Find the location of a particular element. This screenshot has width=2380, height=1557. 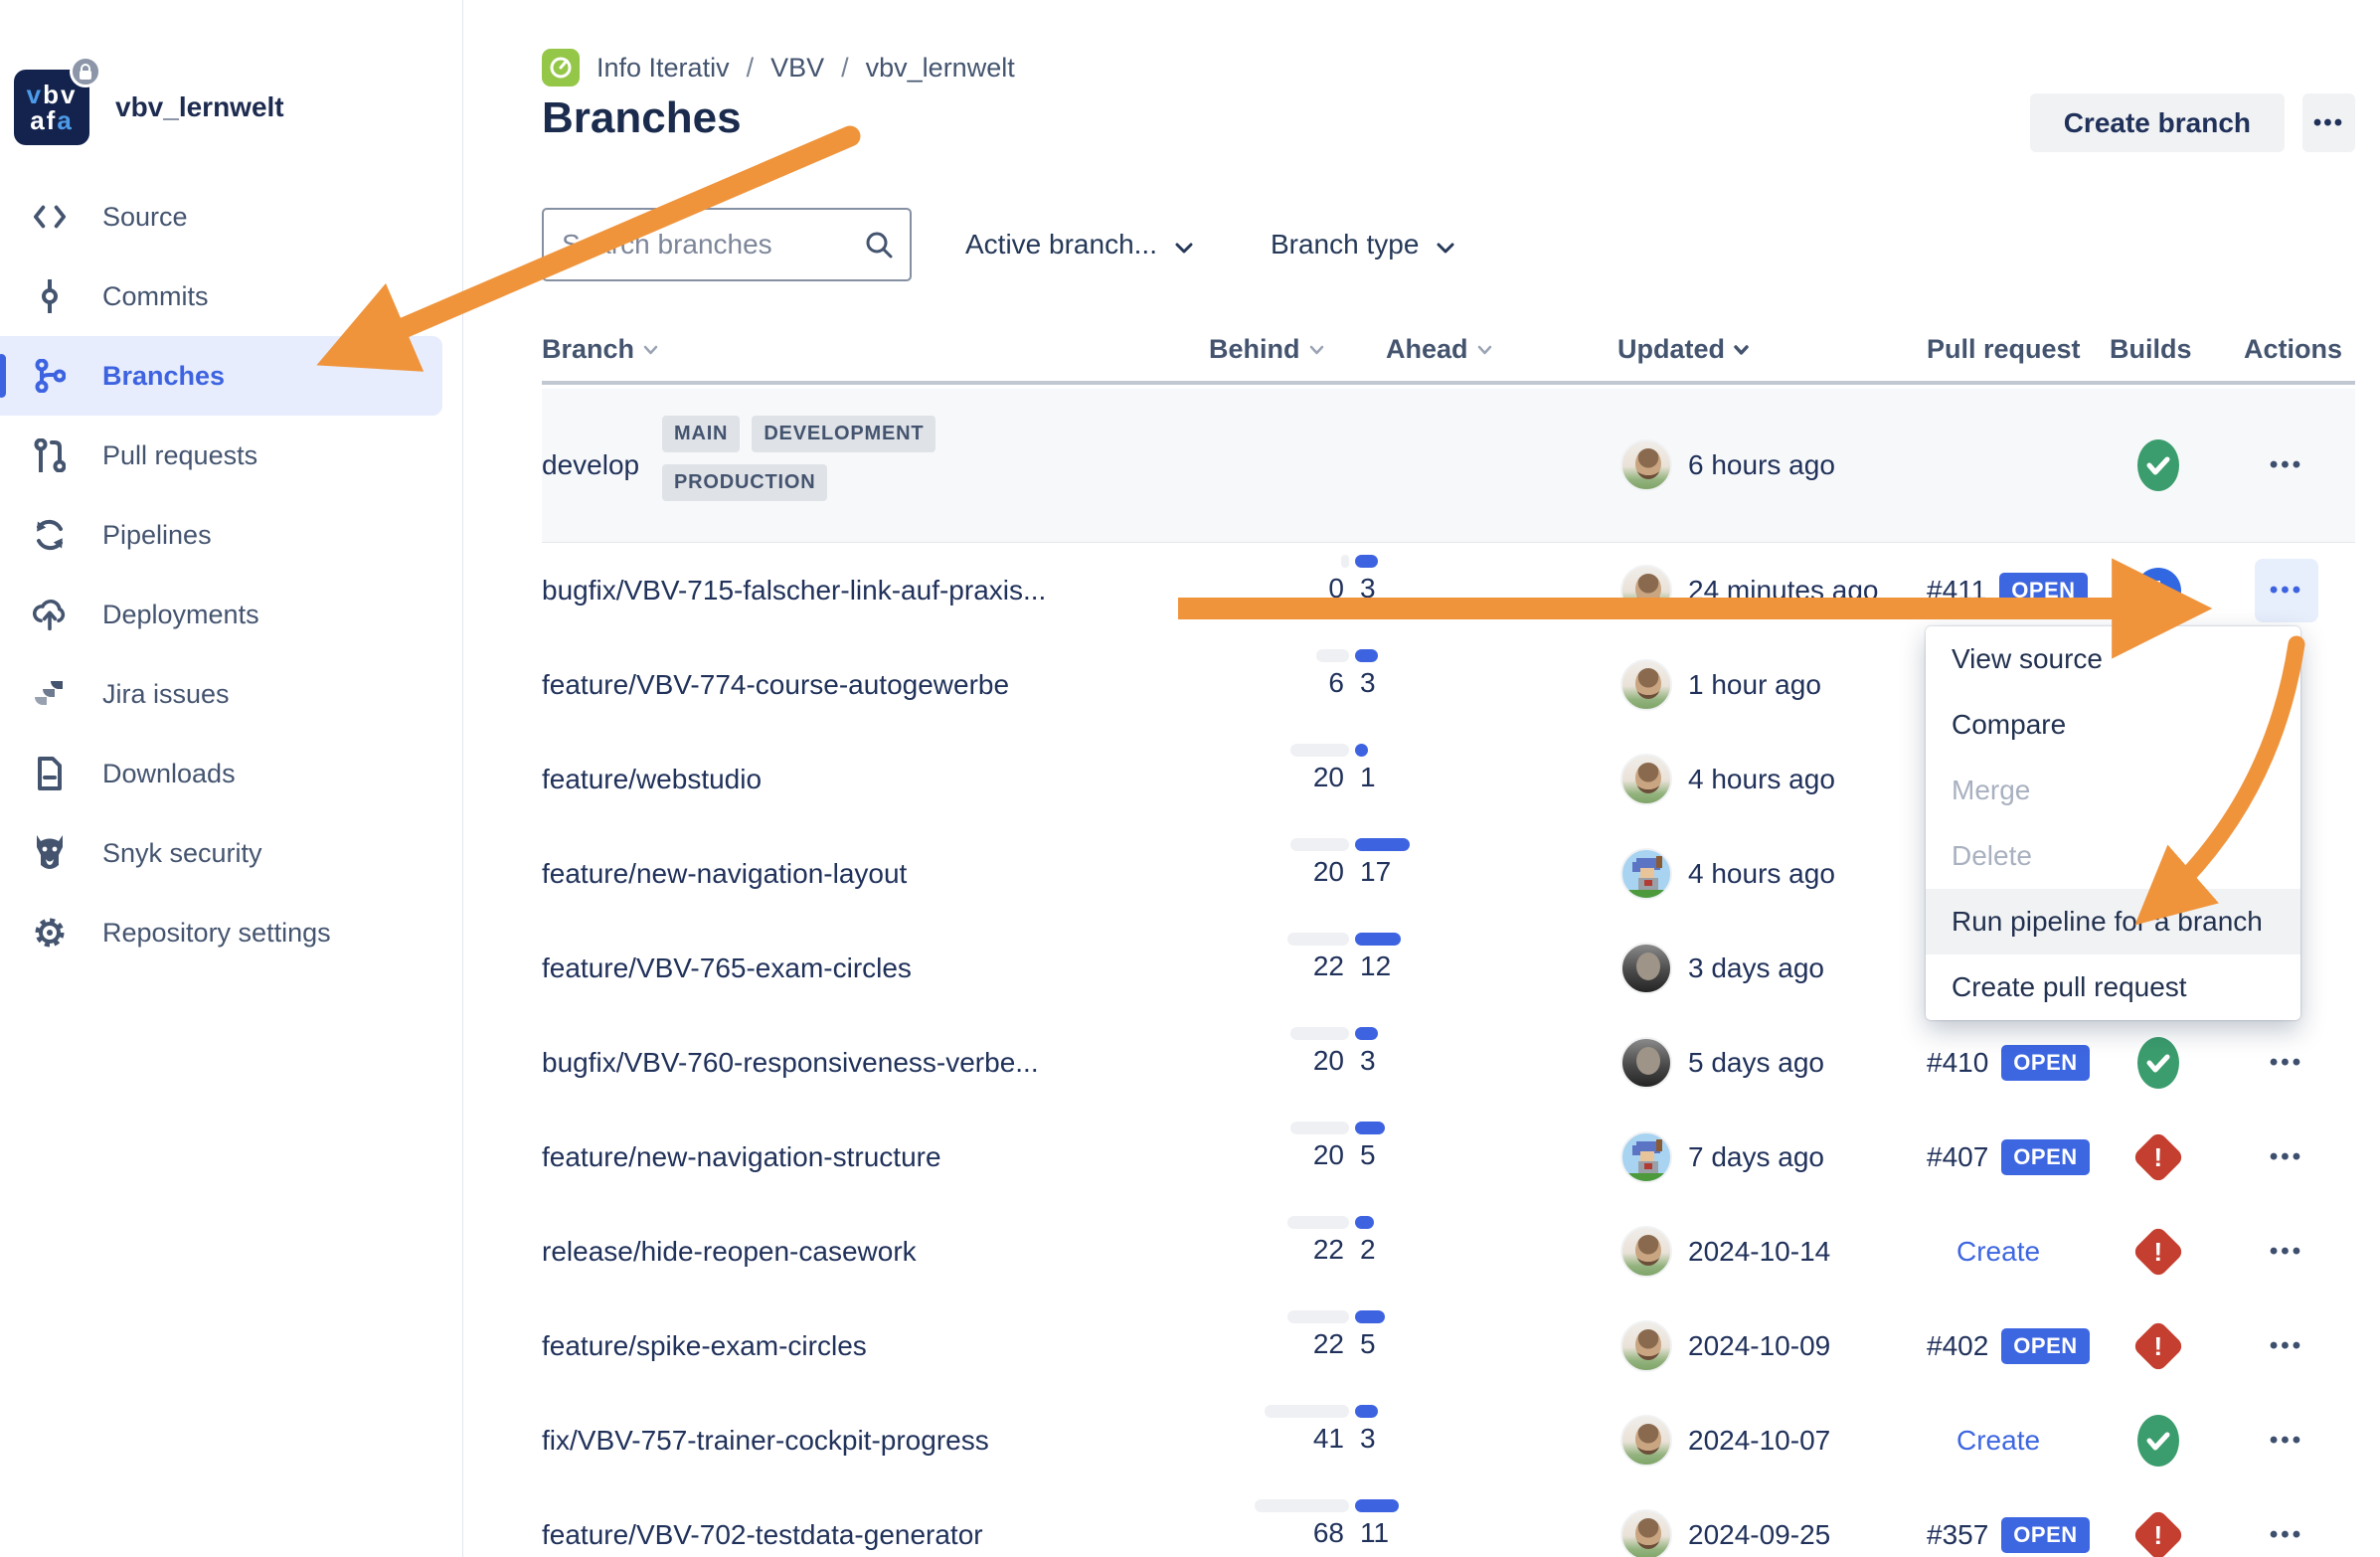

updated-time: 2024-10-07 is located at coordinates (1759, 1440).